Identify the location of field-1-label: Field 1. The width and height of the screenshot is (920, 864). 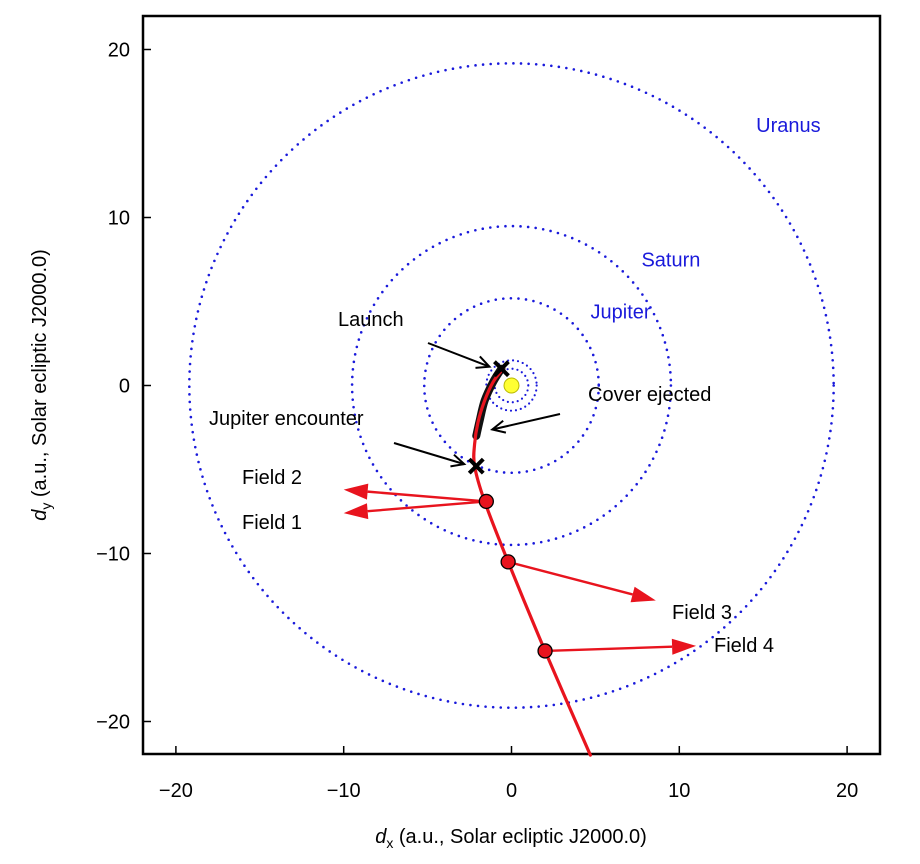
(272, 523).